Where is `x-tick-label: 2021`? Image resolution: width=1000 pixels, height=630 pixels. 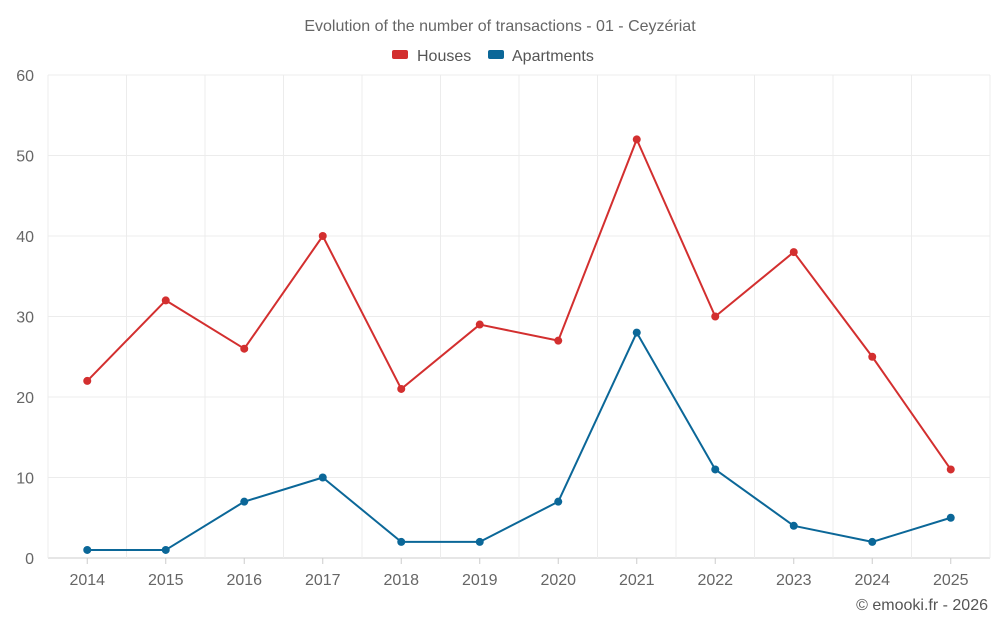
x-tick-label: 2021 is located at coordinates (637, 580).